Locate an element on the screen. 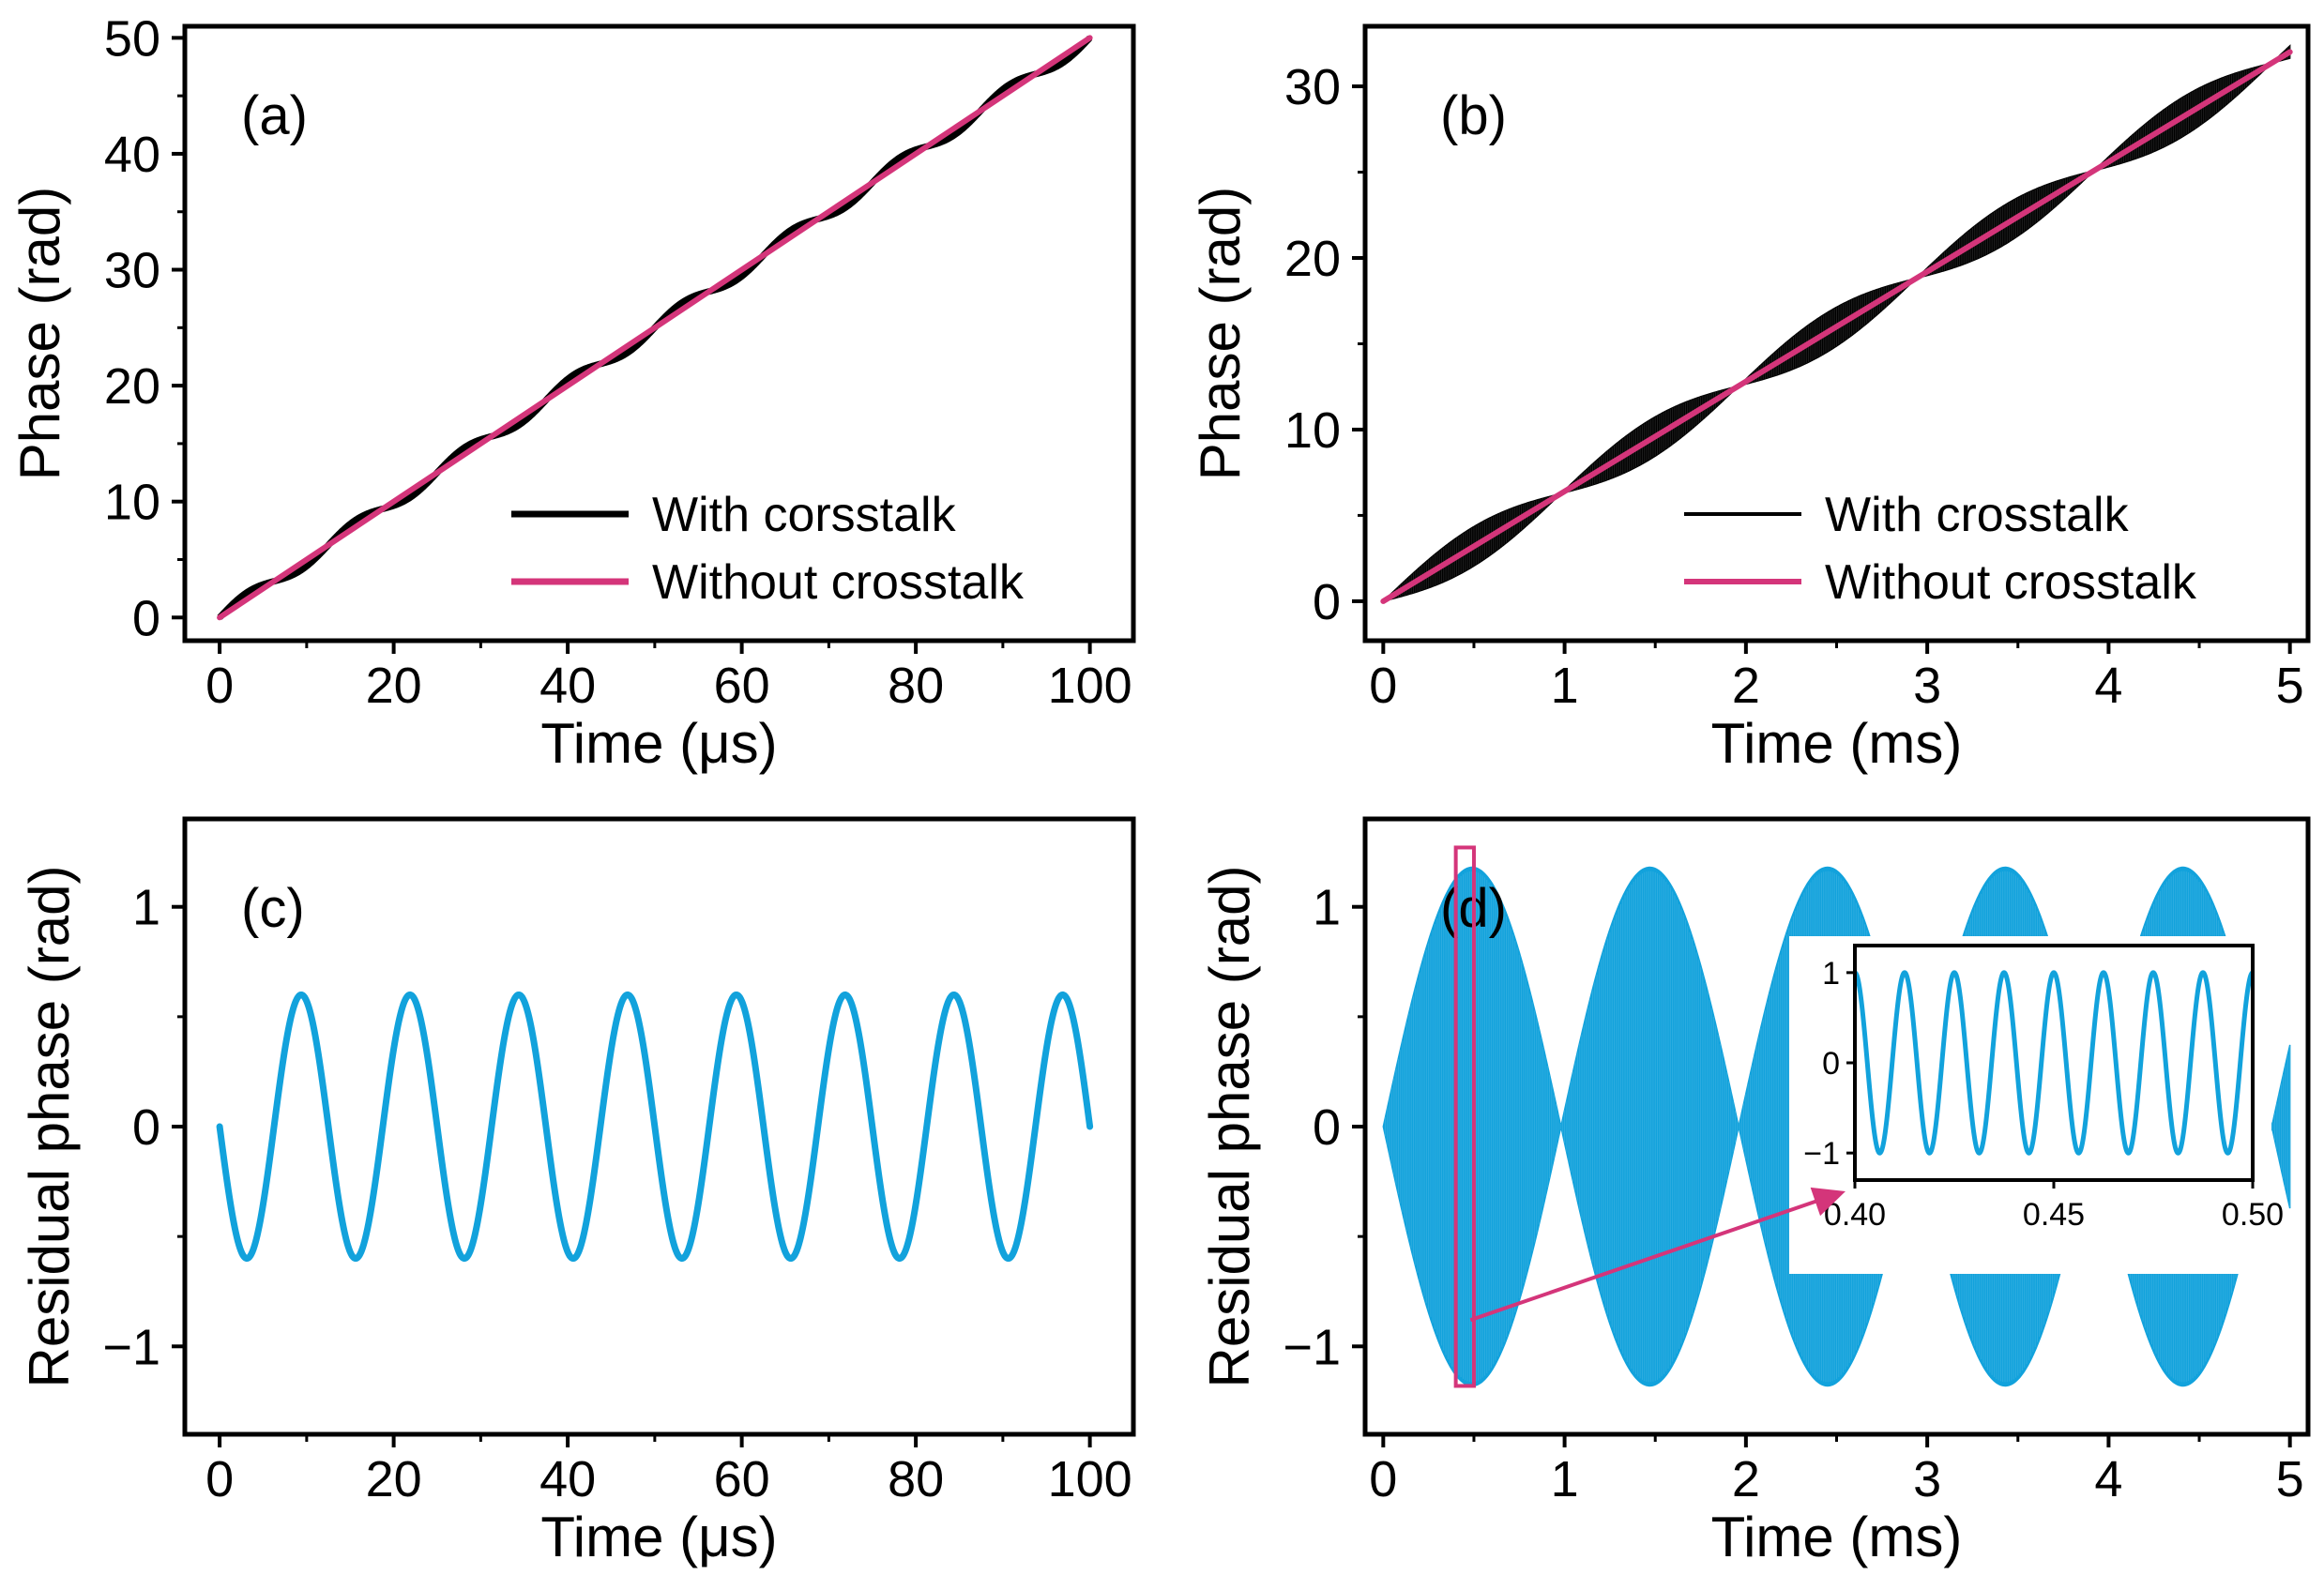 This screenshot has width=2324, height=1590. inset: 0.40 0.45 0.50 −1 0 1 is located at coordinates (2036, 1105).